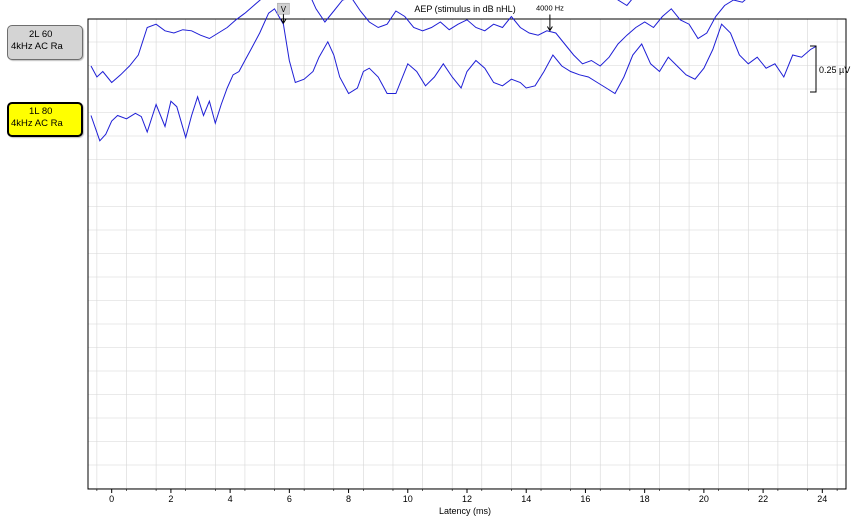 The height and width of the screenshot is (518, 857). I want to click on x-tick-label: 6, so click(289, 499).